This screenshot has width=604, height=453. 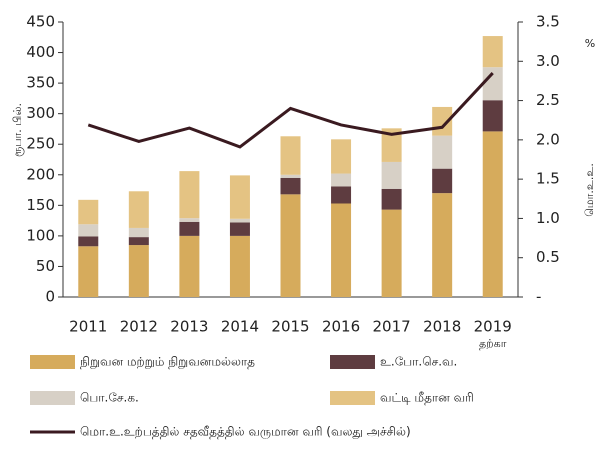 I want to click on y2-tick-label: -, so click(x=538, y=297).